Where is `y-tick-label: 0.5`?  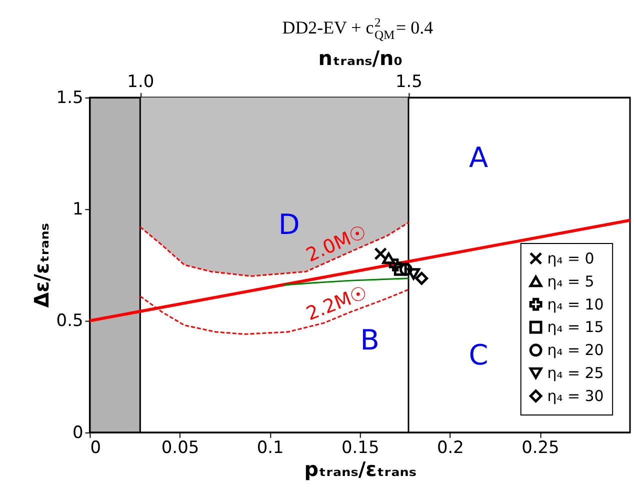
y-tick-label: 0.5 is located at coordinates (70, 320).